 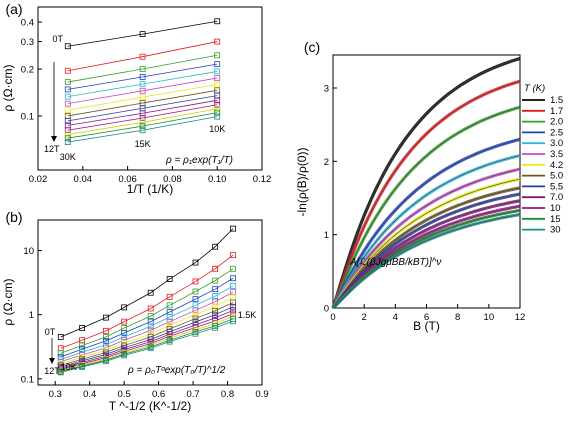 What do you see at coordinates (192, 394) in the screenshot?
I see `x-tick-label: 0.7` at bounding box center [192, 394].